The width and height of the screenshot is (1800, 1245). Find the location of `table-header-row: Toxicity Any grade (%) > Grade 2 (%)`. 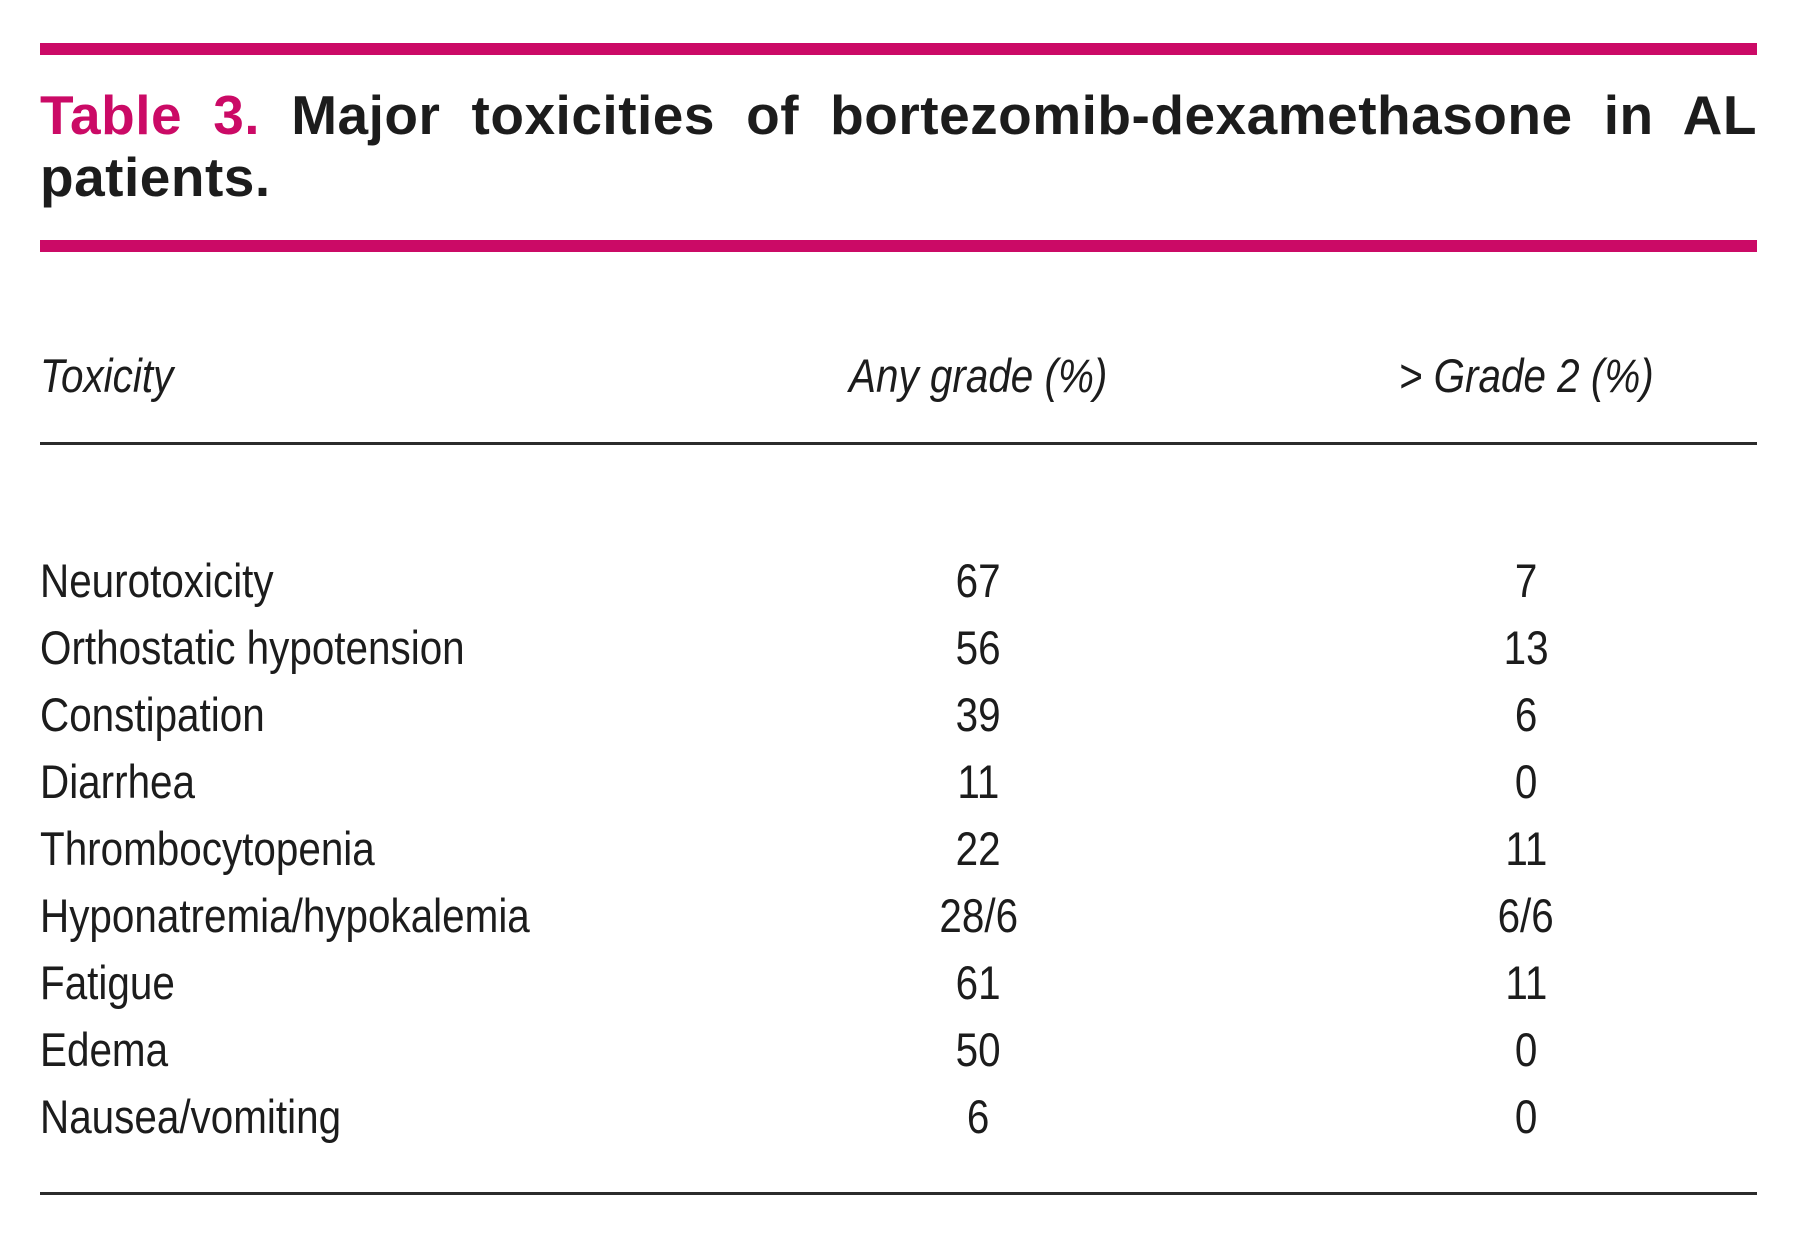

table-header-row: Toxicity Any grade (%) > Grade 2 (%) is located at coordinates (898, 376).